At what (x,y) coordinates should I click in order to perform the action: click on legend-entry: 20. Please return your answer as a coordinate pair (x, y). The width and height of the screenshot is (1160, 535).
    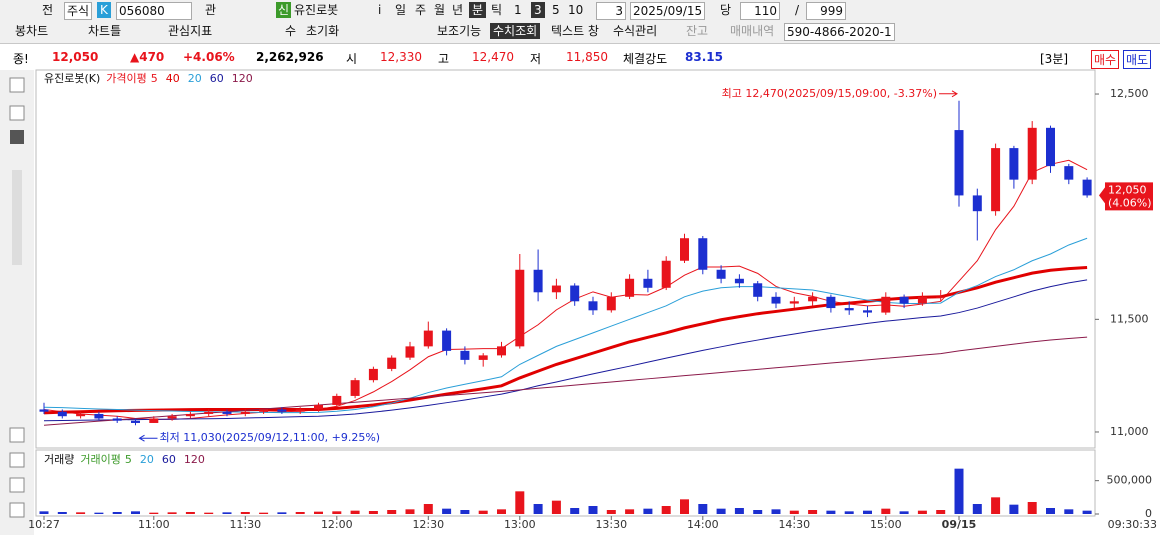
    Looking at the image, I should click on (195, 78).